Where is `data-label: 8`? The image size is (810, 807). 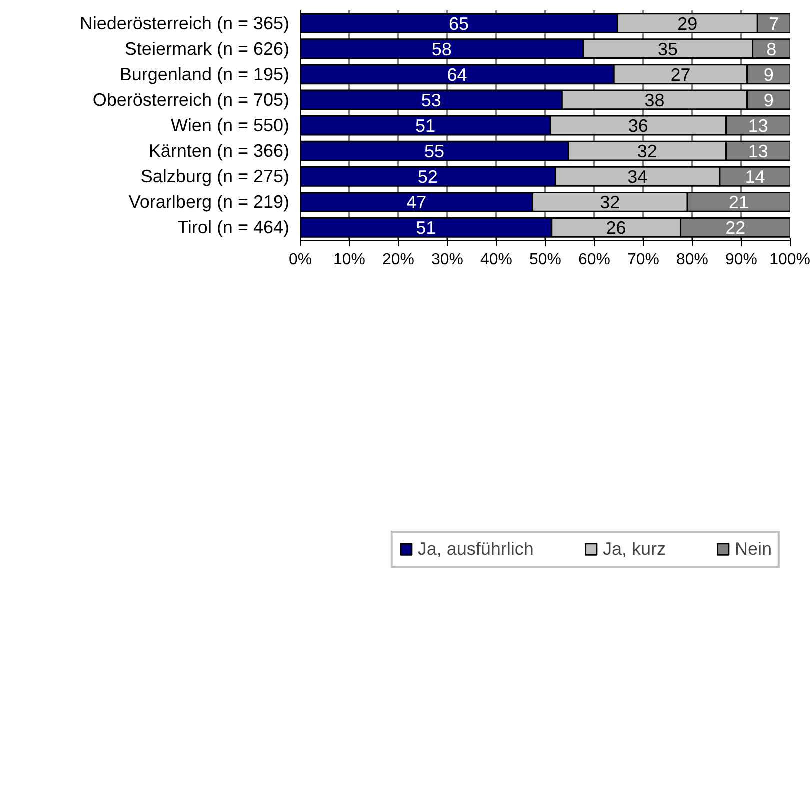
data-label: 8 is located at coordinates (771, 49).